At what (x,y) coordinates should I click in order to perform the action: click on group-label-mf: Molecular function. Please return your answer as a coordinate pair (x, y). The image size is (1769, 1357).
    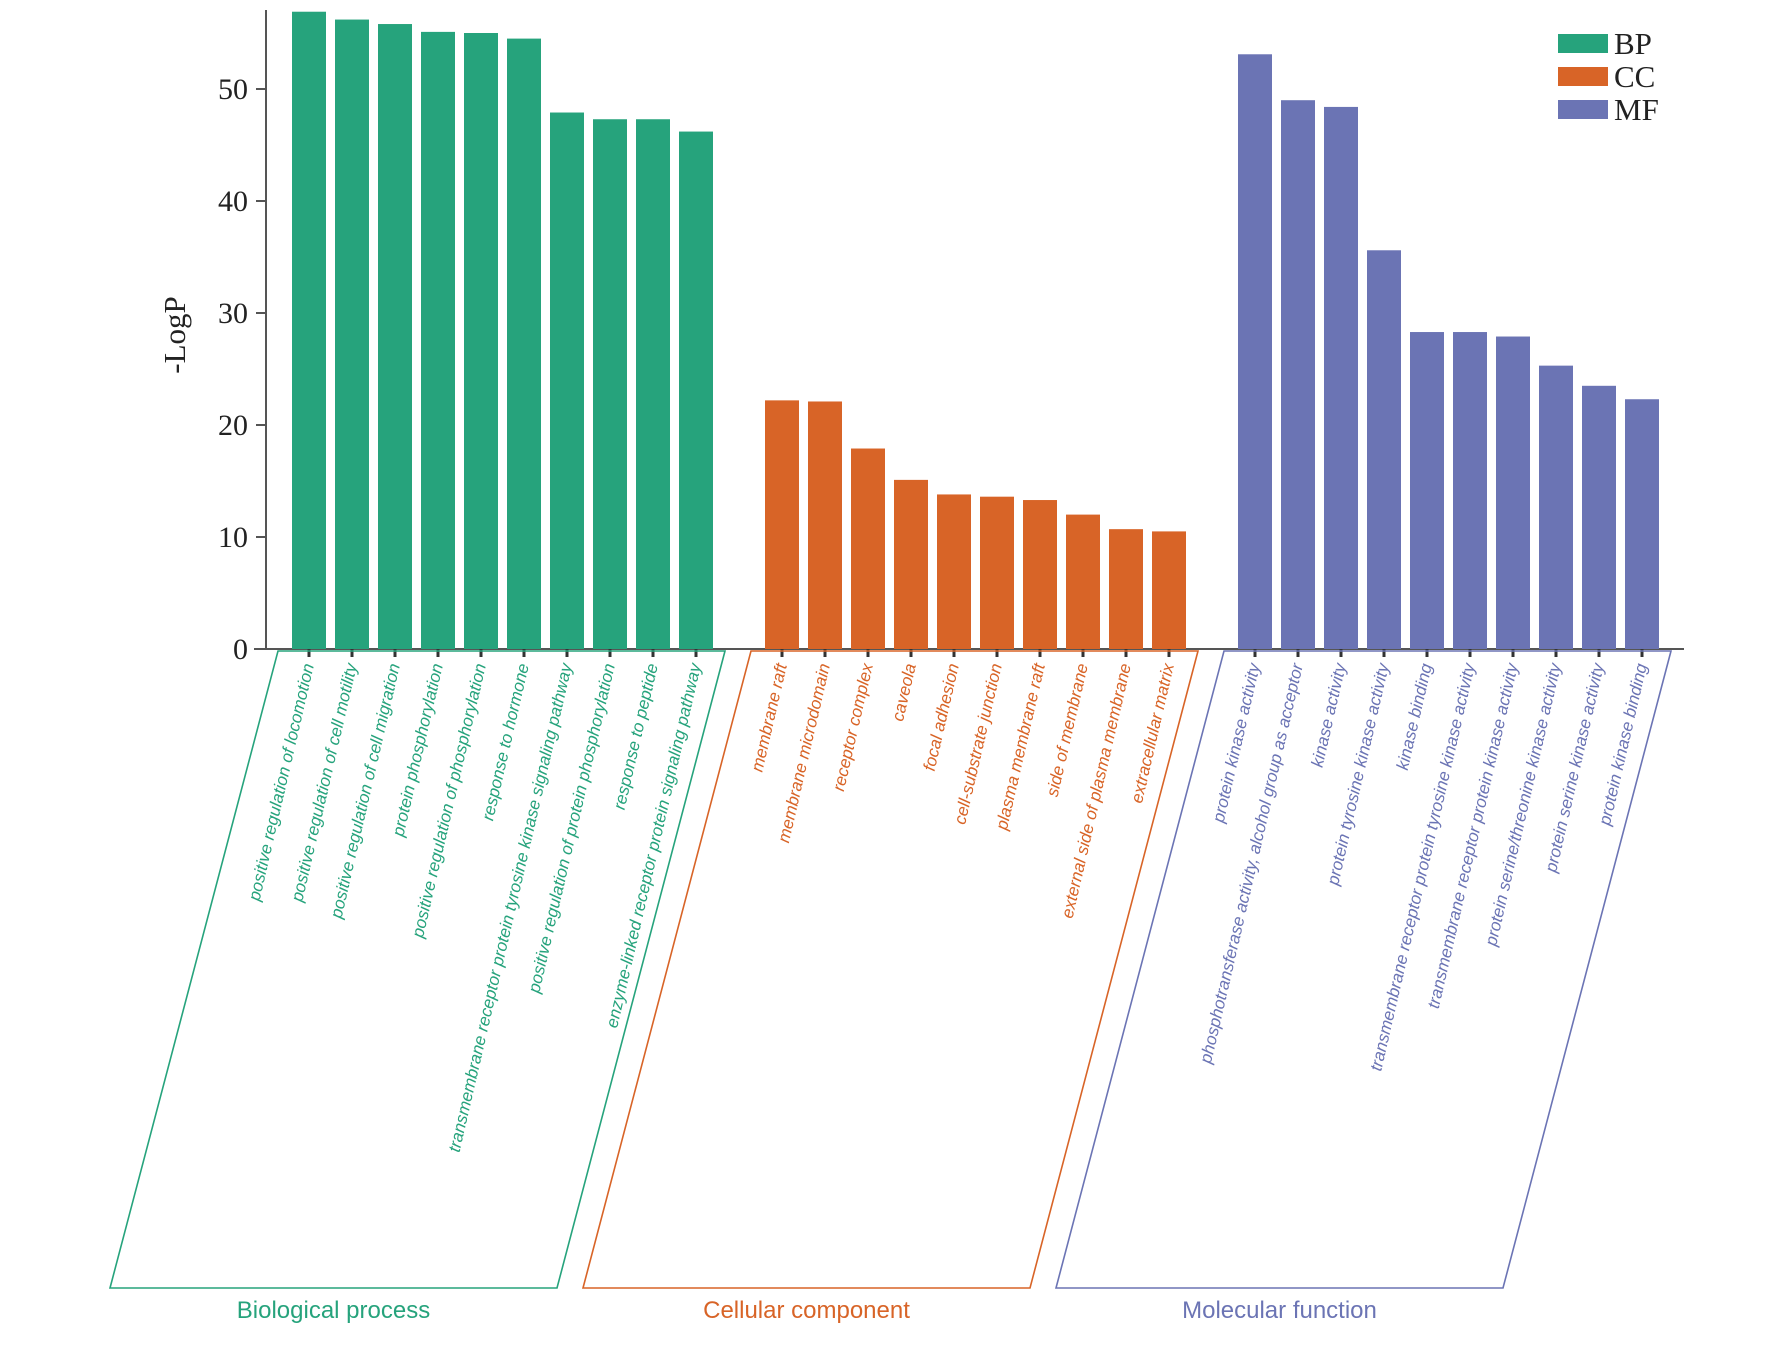
    Looking at the image, I should click on (1279, 1310).